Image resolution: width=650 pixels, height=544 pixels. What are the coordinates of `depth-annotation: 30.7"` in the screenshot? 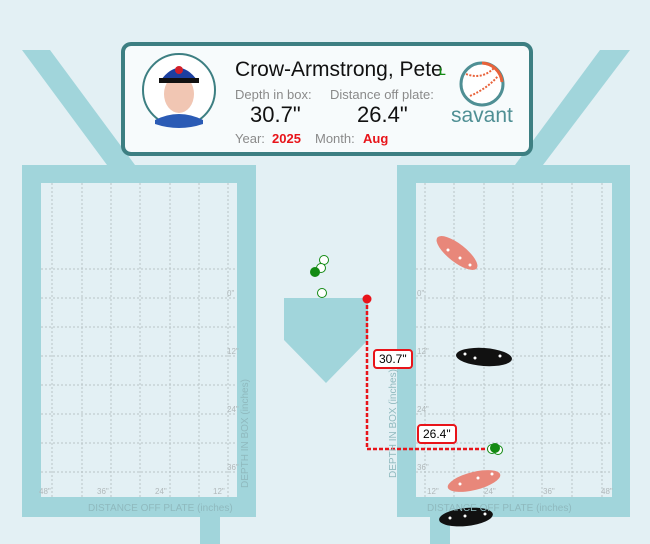 It's located at (393, 359).